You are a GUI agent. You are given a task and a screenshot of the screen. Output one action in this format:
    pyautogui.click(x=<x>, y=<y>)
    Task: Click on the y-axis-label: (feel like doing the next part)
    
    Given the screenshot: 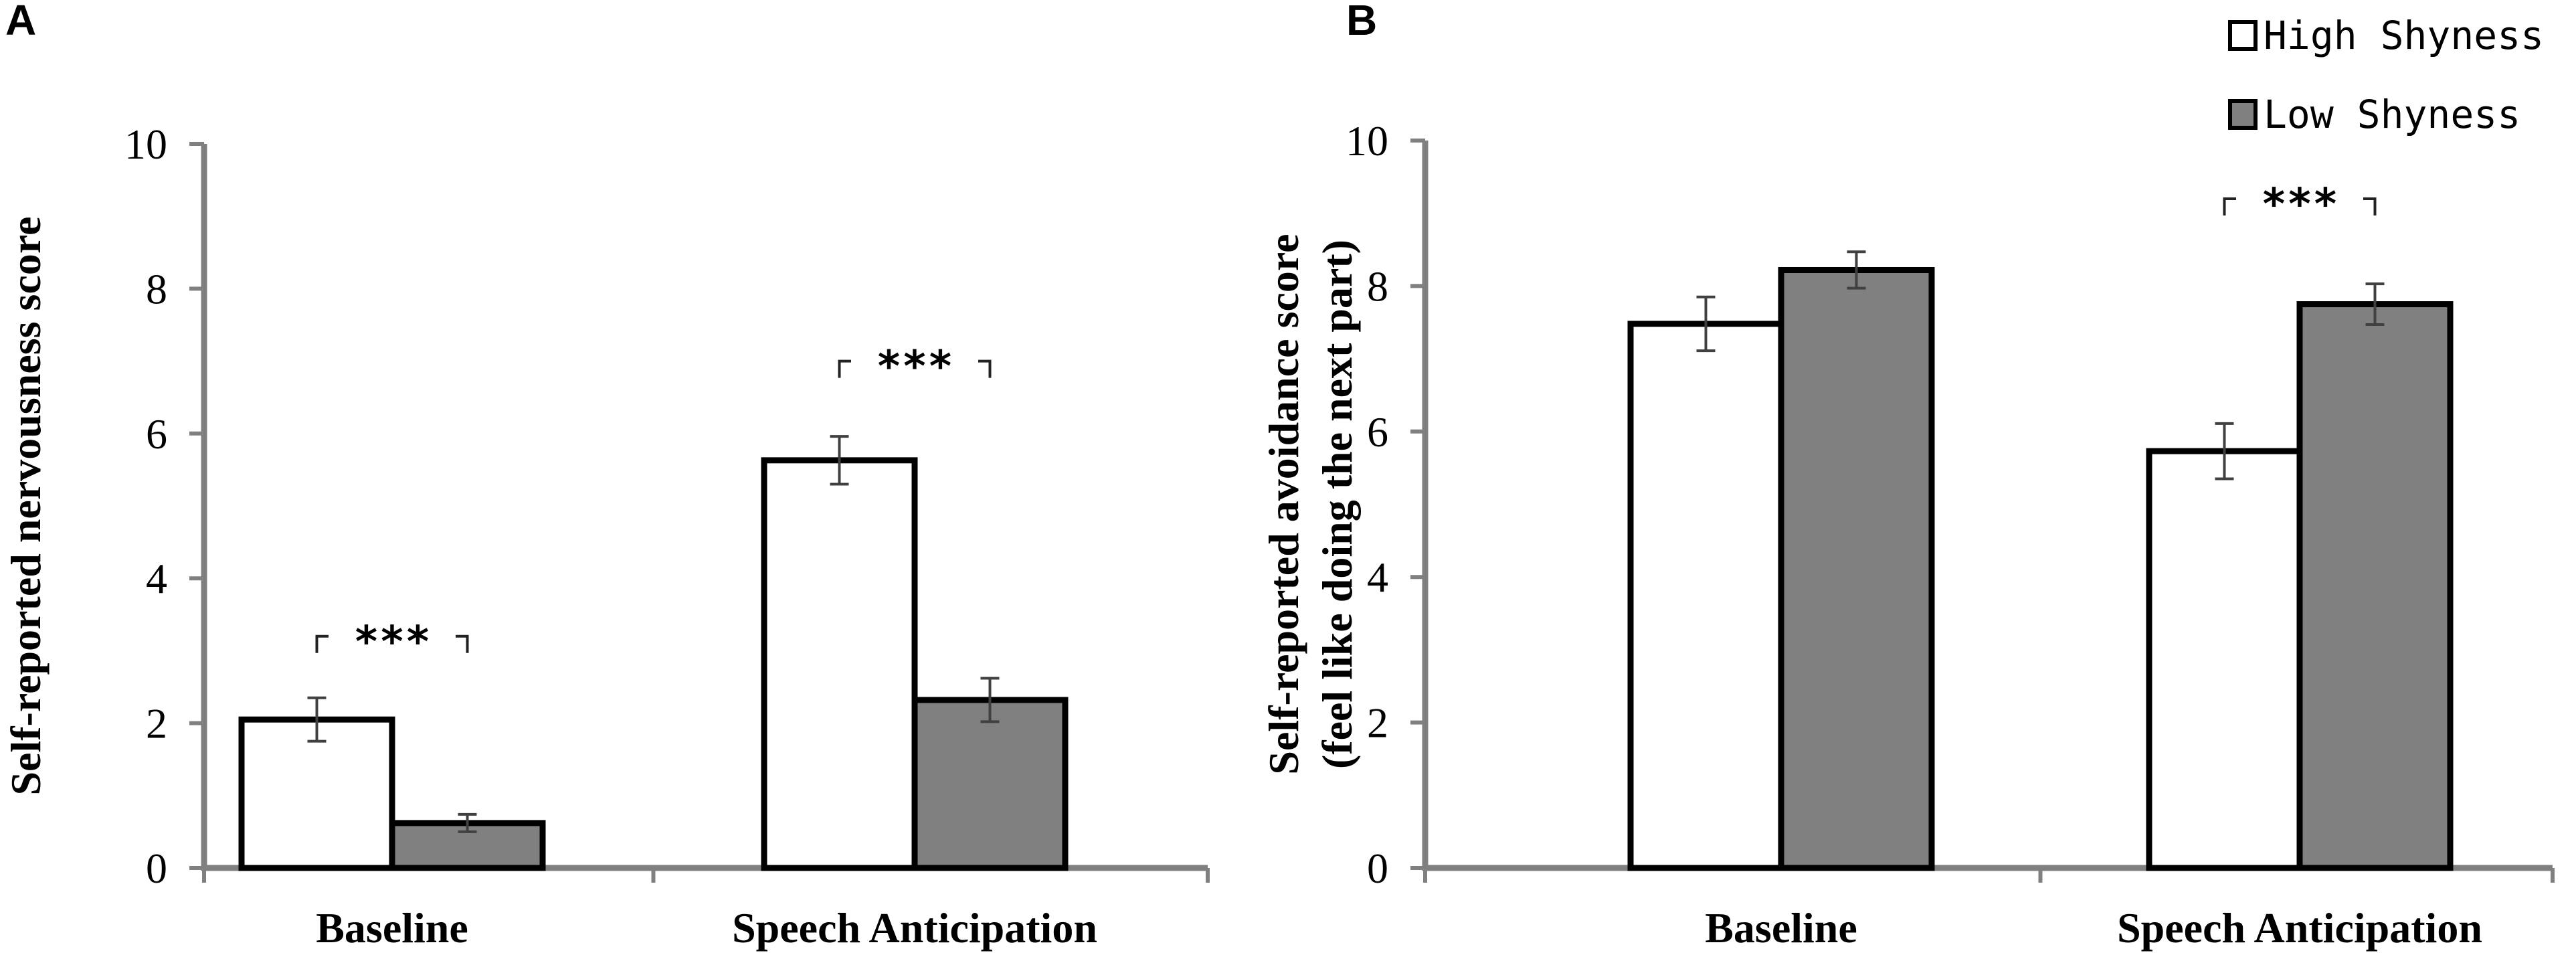 What is the action you would take?
    pyautogui.click(x=1337, y=505)
    